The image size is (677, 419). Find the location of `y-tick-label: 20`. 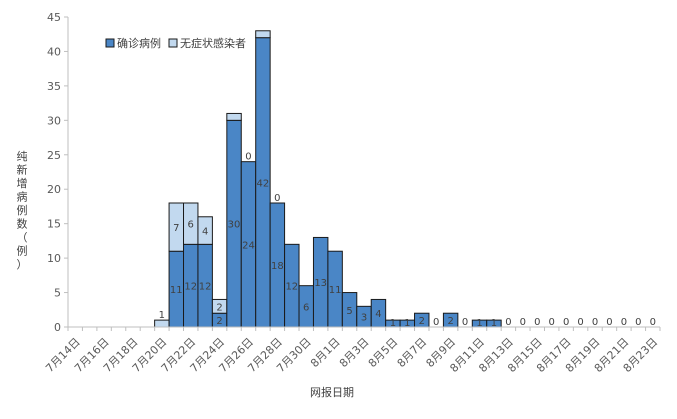

y-tick-label: 20 is located at coordinates (54, 189).